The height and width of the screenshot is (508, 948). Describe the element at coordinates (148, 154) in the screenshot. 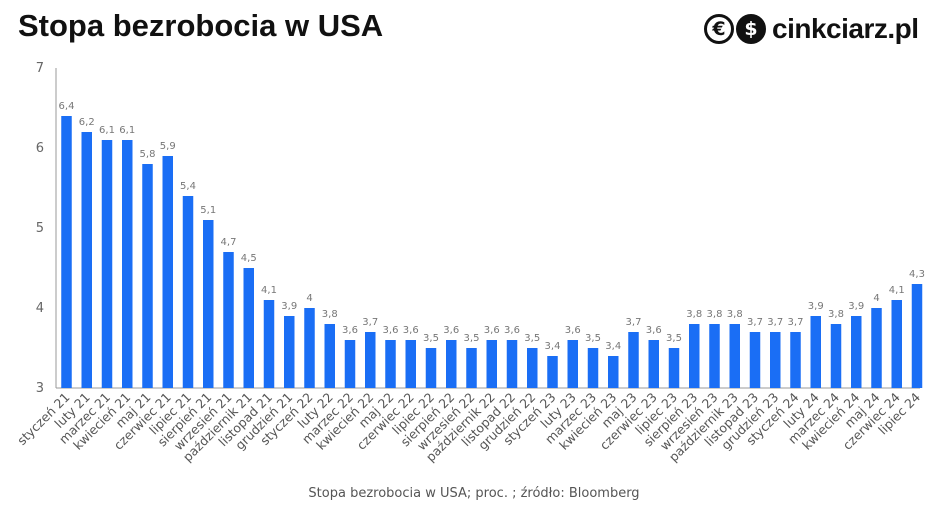

I see `data-label: 5,8` at that location.